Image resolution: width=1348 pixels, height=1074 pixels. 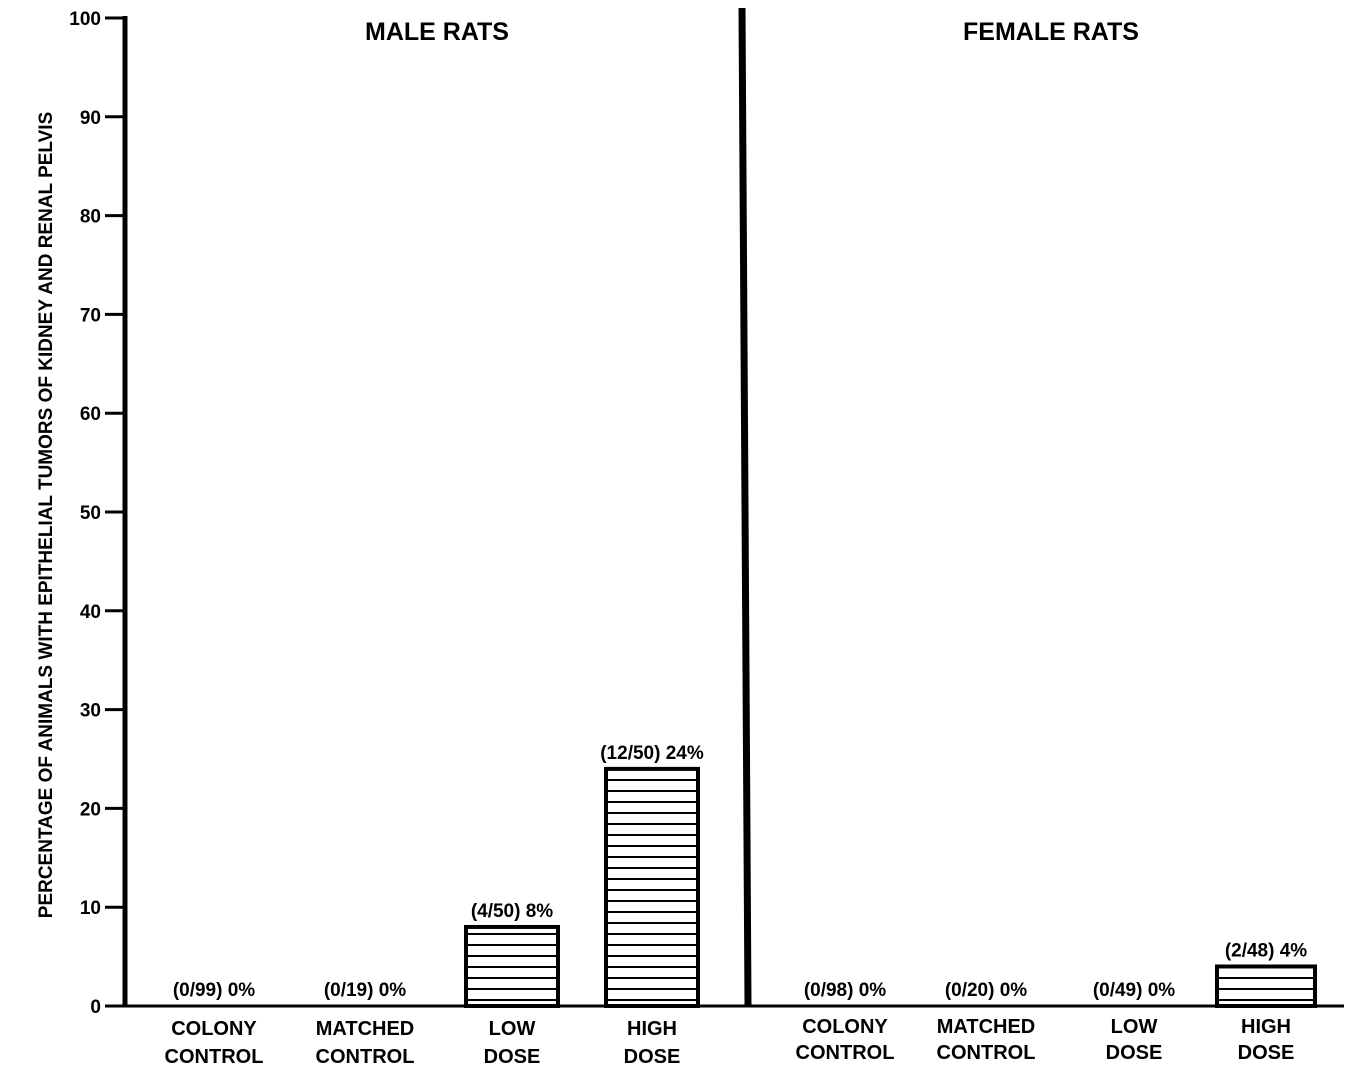 I want to click on y-tick-label: 70, so click(x=90, y=315).